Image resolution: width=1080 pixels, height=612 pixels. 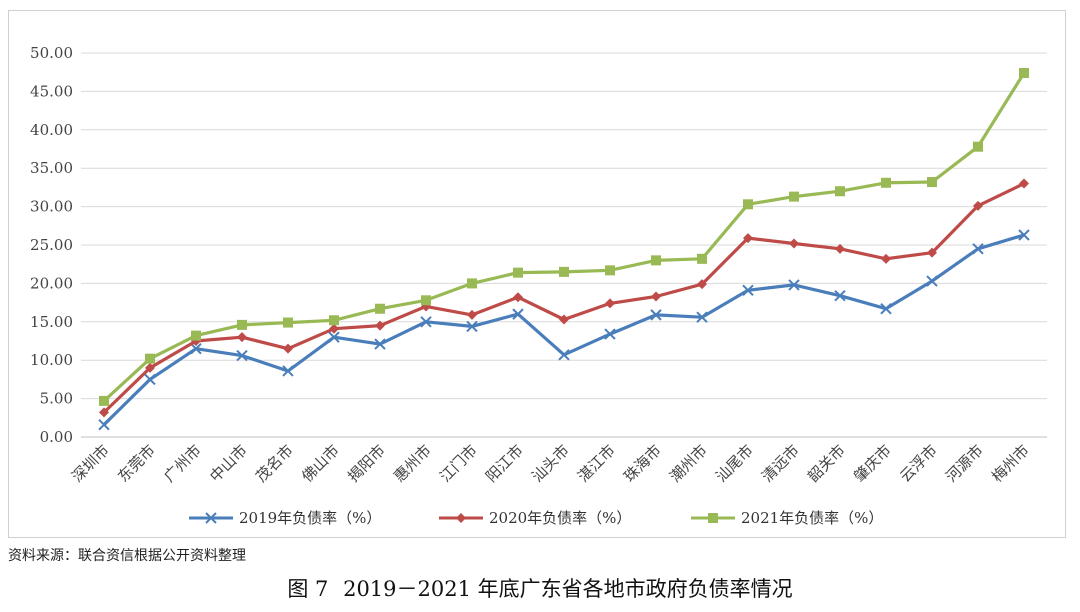 What do you see at coordinates (688, 463) in the screenshot?
I see `x-tick-label: 潮州市` at bounding box center [688, 463].